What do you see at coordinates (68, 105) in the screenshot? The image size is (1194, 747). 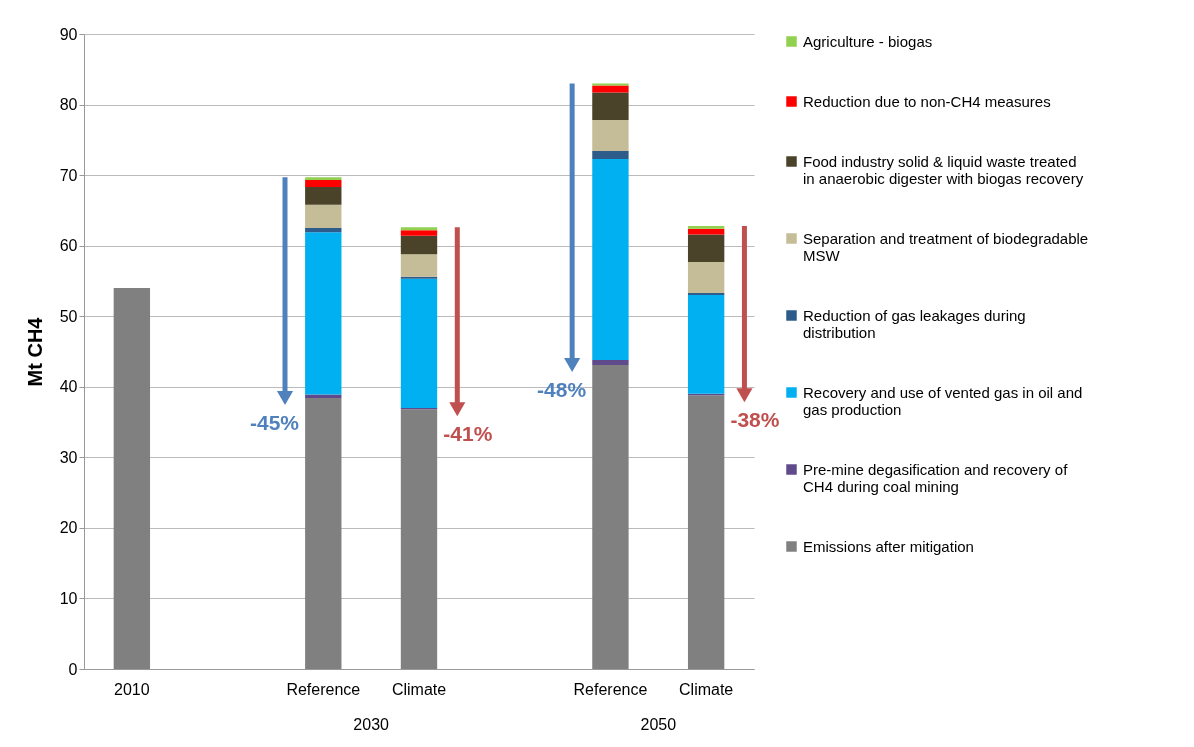 I see `y-tick-label: 80` at bounding box center [68, 105].